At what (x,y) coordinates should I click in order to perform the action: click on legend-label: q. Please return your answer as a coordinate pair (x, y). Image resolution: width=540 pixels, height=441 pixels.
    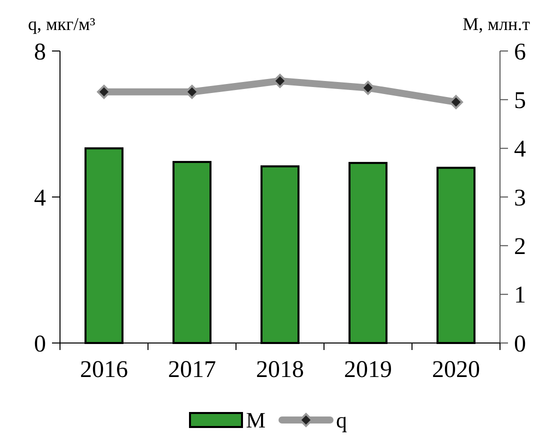
    Looking at the image, I should click on (341, 420).